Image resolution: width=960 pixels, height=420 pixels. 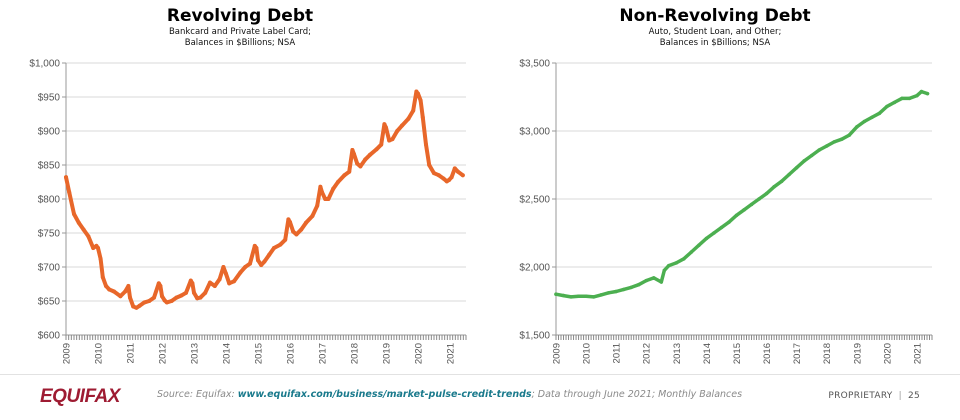 What do you see at coordinates (647, 353) in the screenshot?
I see `non-revolving-xtick-label: 2012` at bounding box center [647, 353].